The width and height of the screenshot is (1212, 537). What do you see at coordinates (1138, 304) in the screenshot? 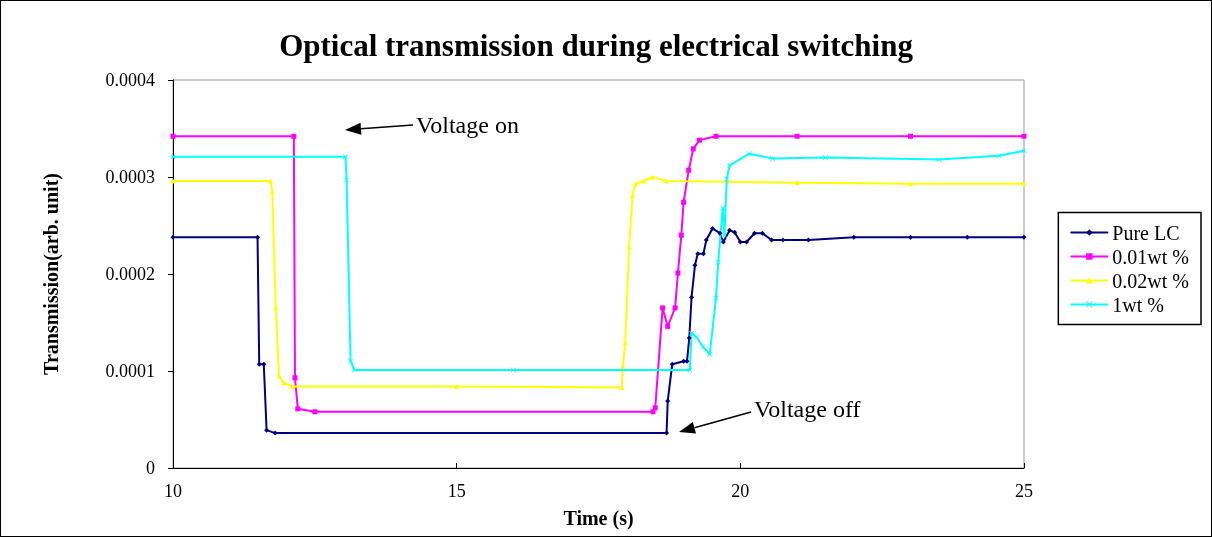
I see `legend-label: 1wt %` at bounding box center [1138, 304].